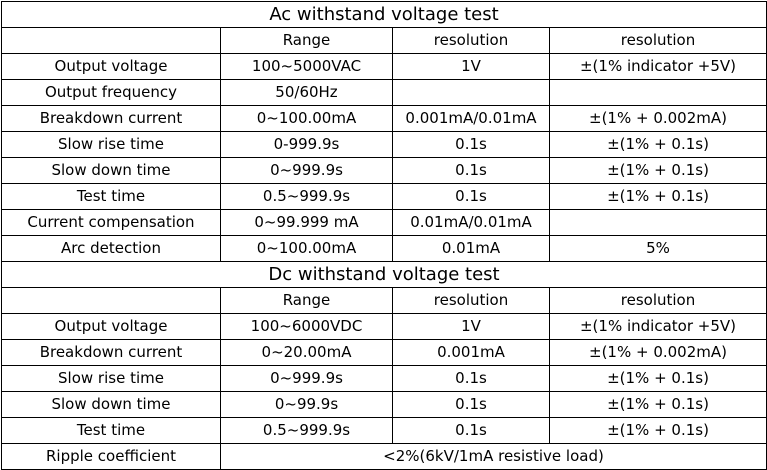 Image resolution: width=767 pixels, height=470 pixels. Describe the element at coordinates (658, 248) in the screenshot. I see `accuracy-cell: 5%` at that location.